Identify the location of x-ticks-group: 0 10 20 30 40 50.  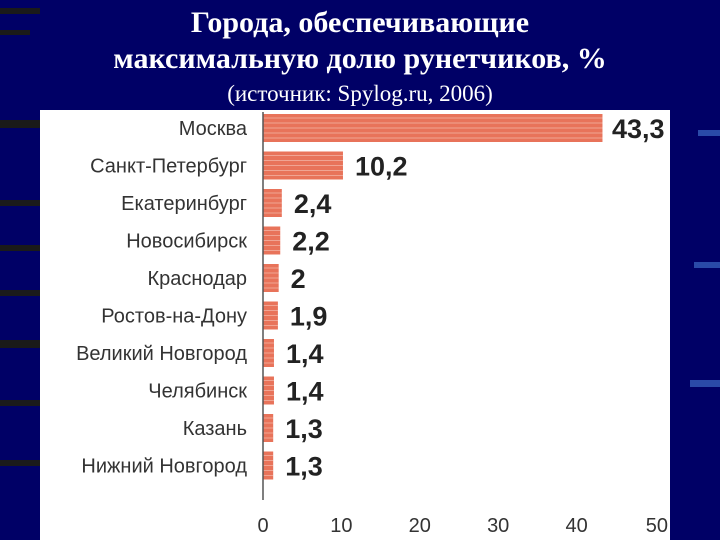
(462, 526).